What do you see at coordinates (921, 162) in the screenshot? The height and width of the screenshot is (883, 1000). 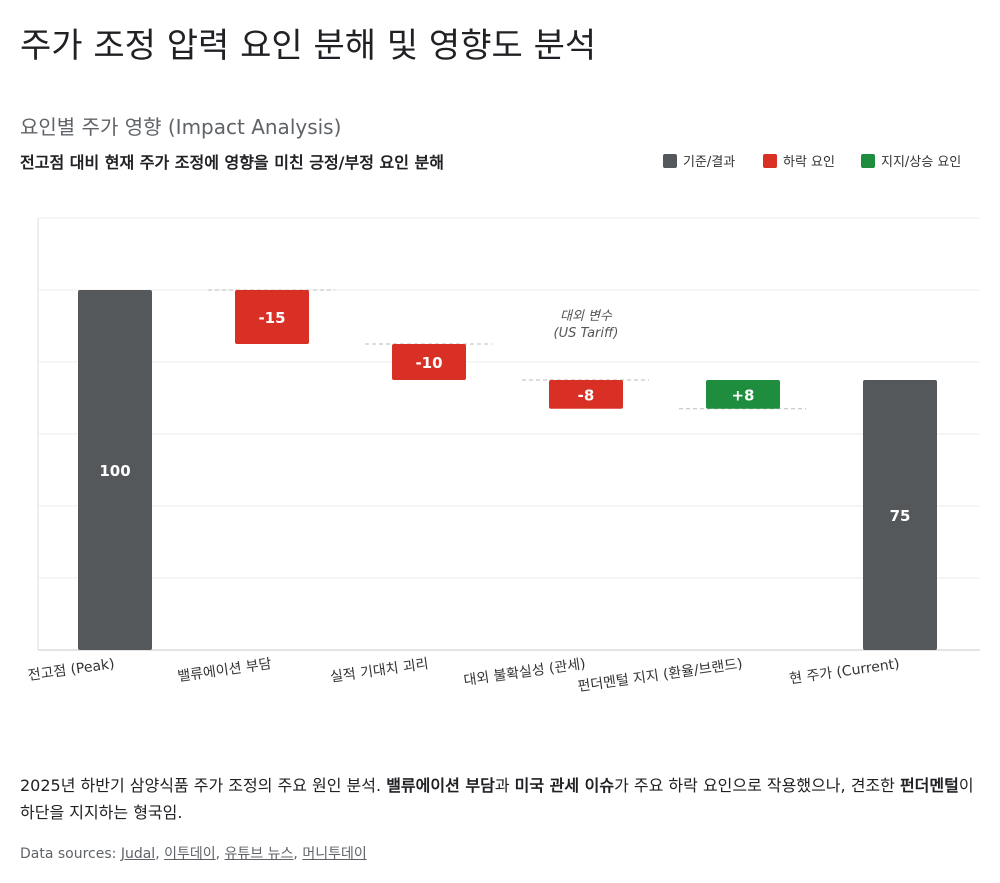 I see `legend-label: 지지/상승 요인` at bounding box center [921, 162].